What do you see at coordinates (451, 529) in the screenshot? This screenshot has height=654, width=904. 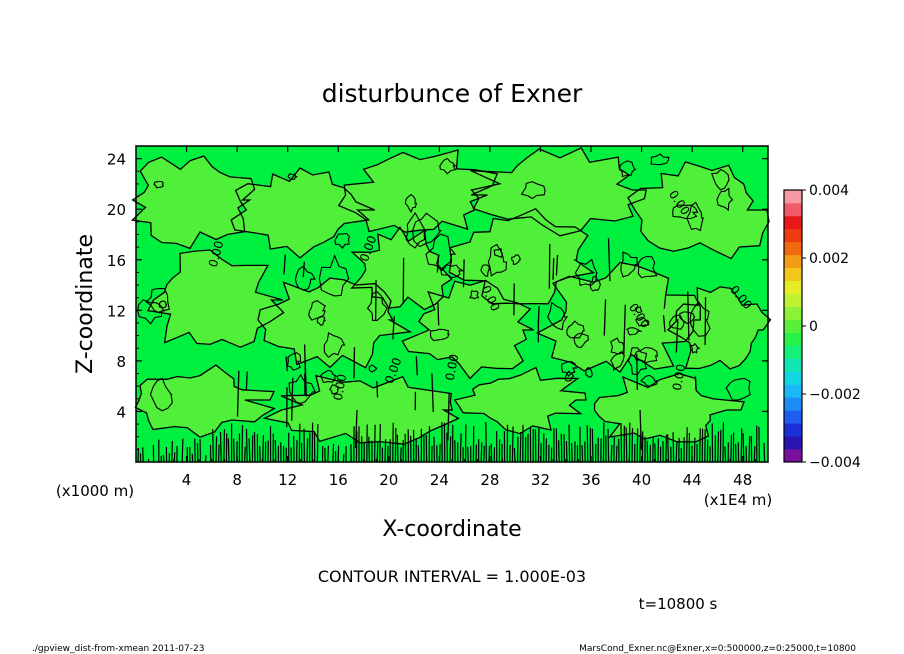 I see `x-axis-label: X-coordinate` at bounding box center [451, 529].